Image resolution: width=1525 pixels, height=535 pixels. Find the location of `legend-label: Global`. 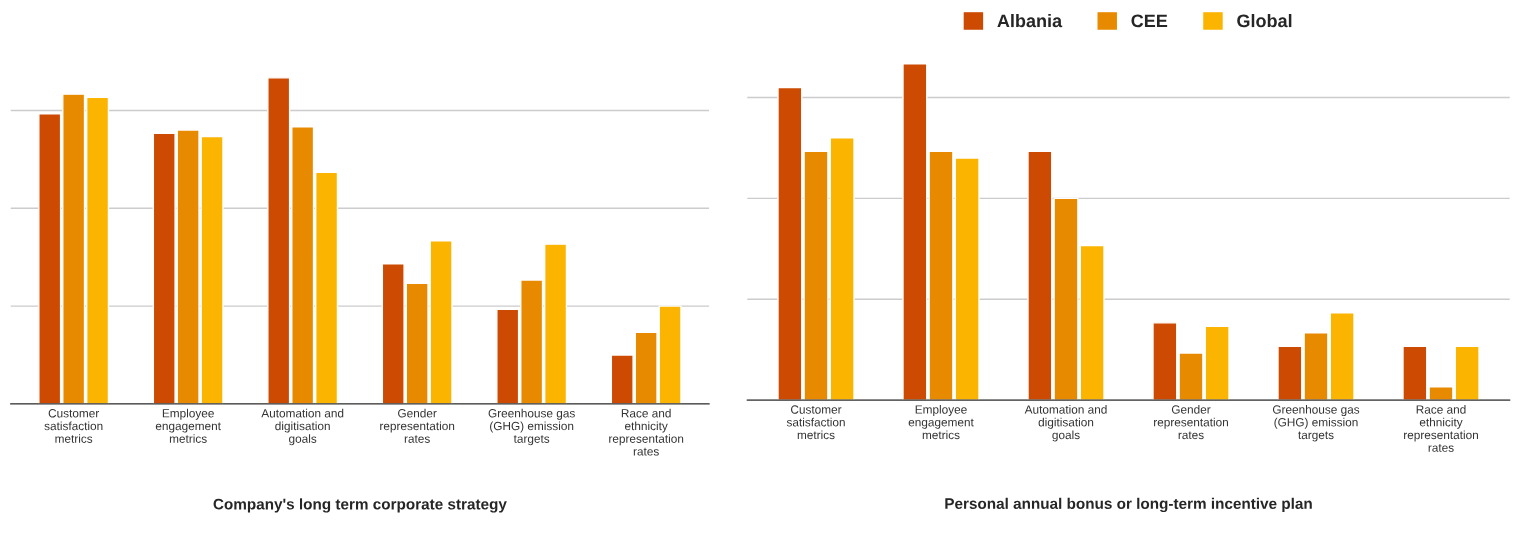

legend-label: Global is located at coordinates (1264, 21).